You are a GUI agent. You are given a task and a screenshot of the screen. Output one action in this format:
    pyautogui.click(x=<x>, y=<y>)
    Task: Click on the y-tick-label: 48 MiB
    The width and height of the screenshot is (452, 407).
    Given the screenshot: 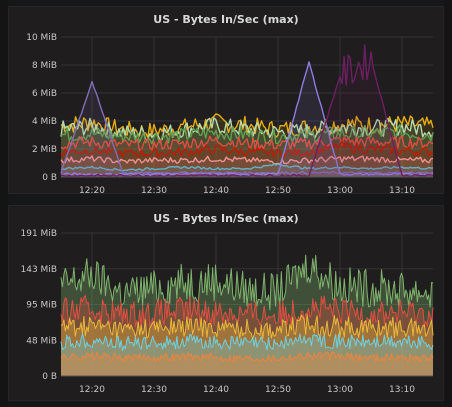 What is the action you would take?
    pyautogui.click(x=41, y=341)
    